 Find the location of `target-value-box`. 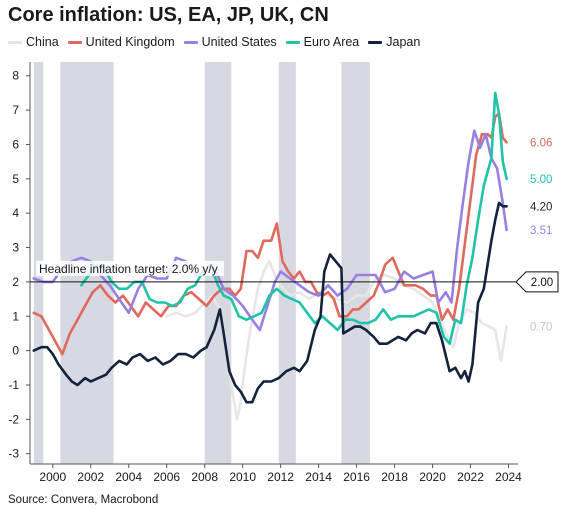

target-value-box is located at coordinates (537, 282).